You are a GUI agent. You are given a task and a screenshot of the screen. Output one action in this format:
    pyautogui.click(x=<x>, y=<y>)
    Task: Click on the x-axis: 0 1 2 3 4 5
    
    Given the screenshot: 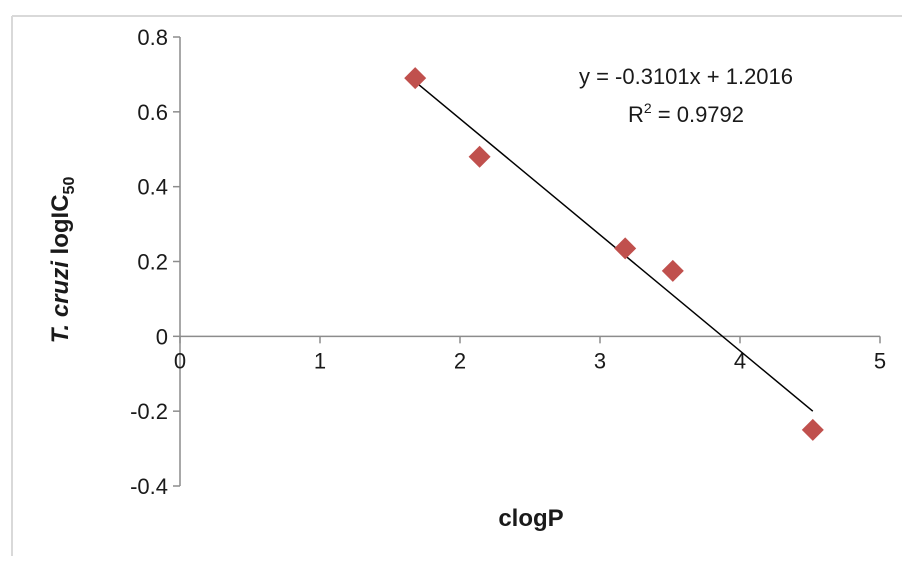 What is the action you would take?
    pyautogui.click(x=530, y=354)
    